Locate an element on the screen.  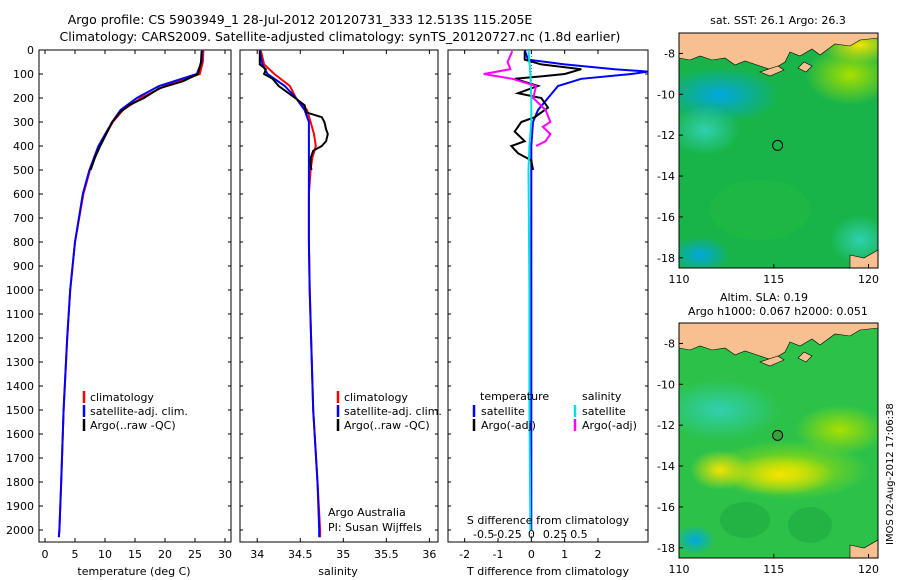
temperature-lines is located at coordinates (131, 294).